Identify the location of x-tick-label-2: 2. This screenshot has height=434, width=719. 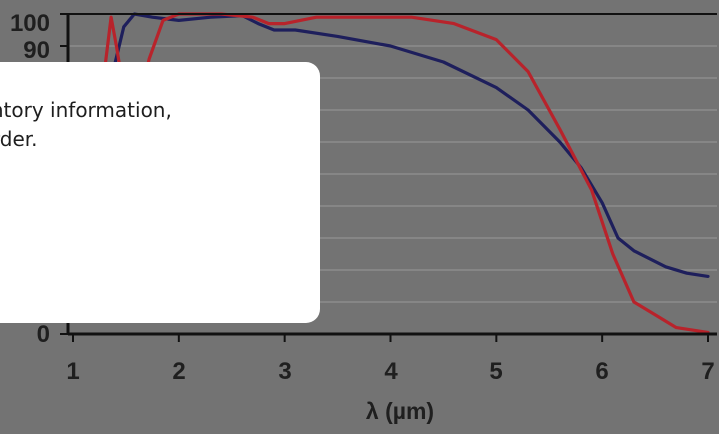
(178, 371).